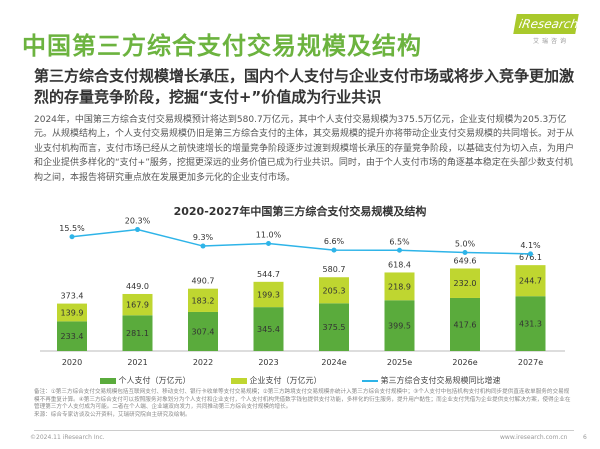 The image size is (600, 449). What do you see at coordinates (530, 245) in the screenshot?
I see `growth-label: 4.1%` at bounding box center [530, 245].